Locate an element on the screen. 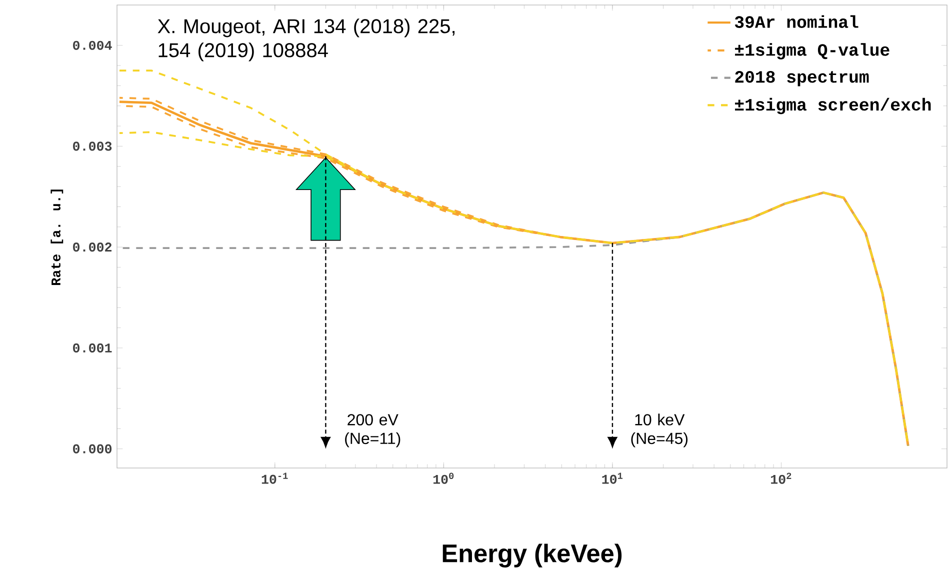  annotation: X. Mougeot, ARI 134 (2018) 225, 154 (2019) 108884 is located at coordinates (306, 40).